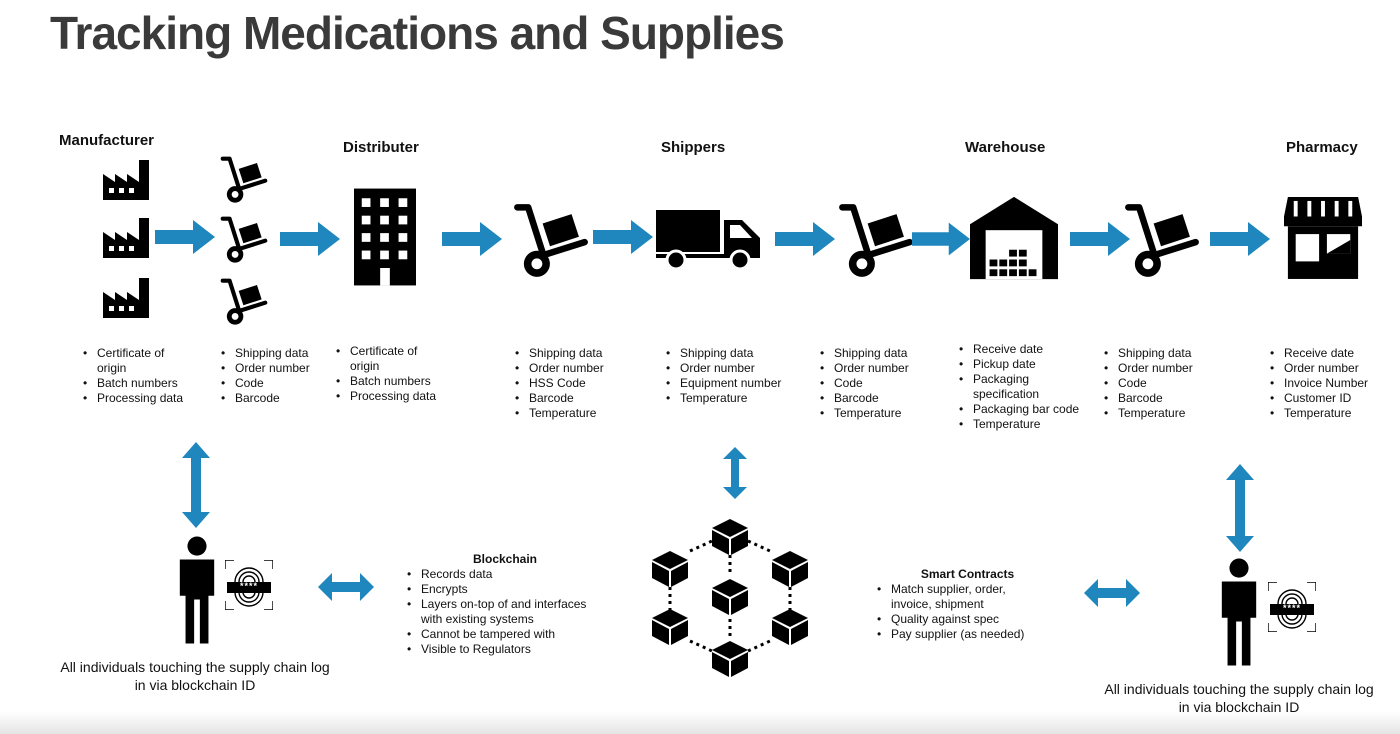 This screenshot has height=734, width=1400. Describe the element at coordinates (967, 574) in the screenshot. I see `smart-contracts-heading: Smart Contracts` at that location.